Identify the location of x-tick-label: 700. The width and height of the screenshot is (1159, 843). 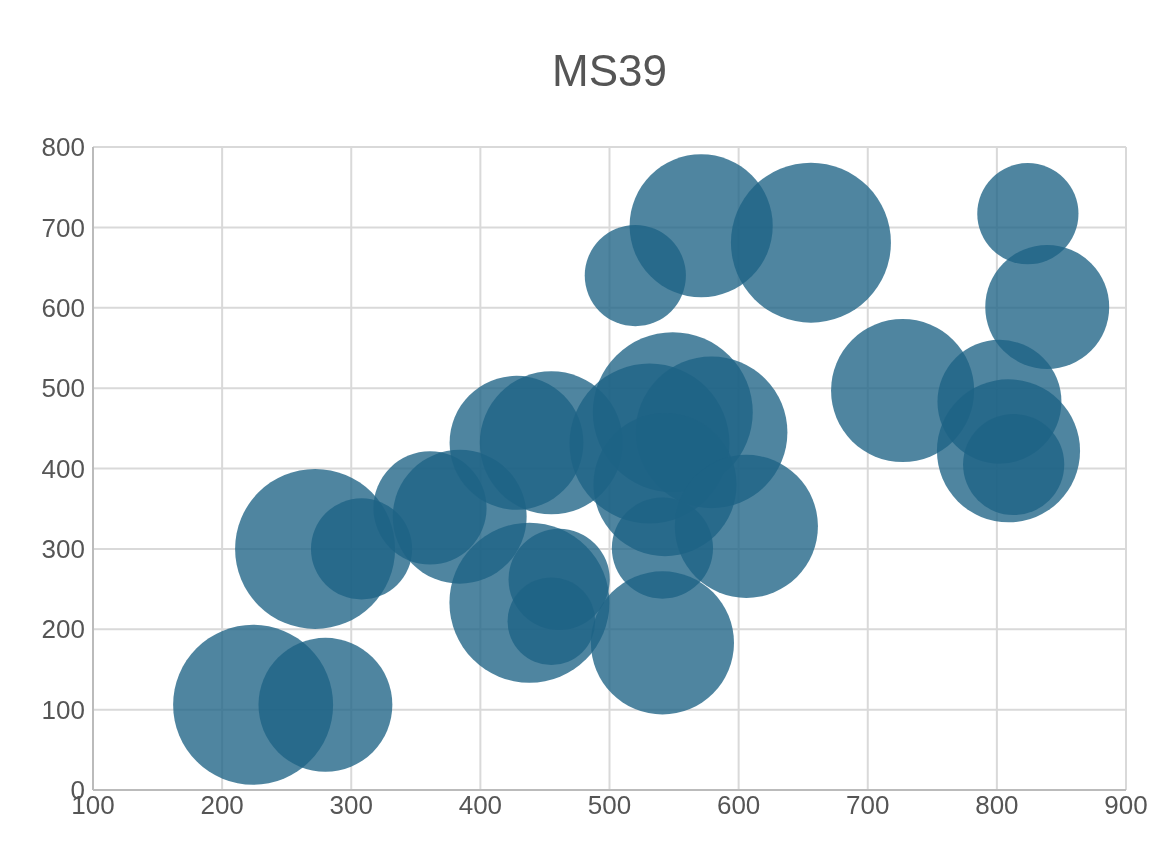
(868, 805).